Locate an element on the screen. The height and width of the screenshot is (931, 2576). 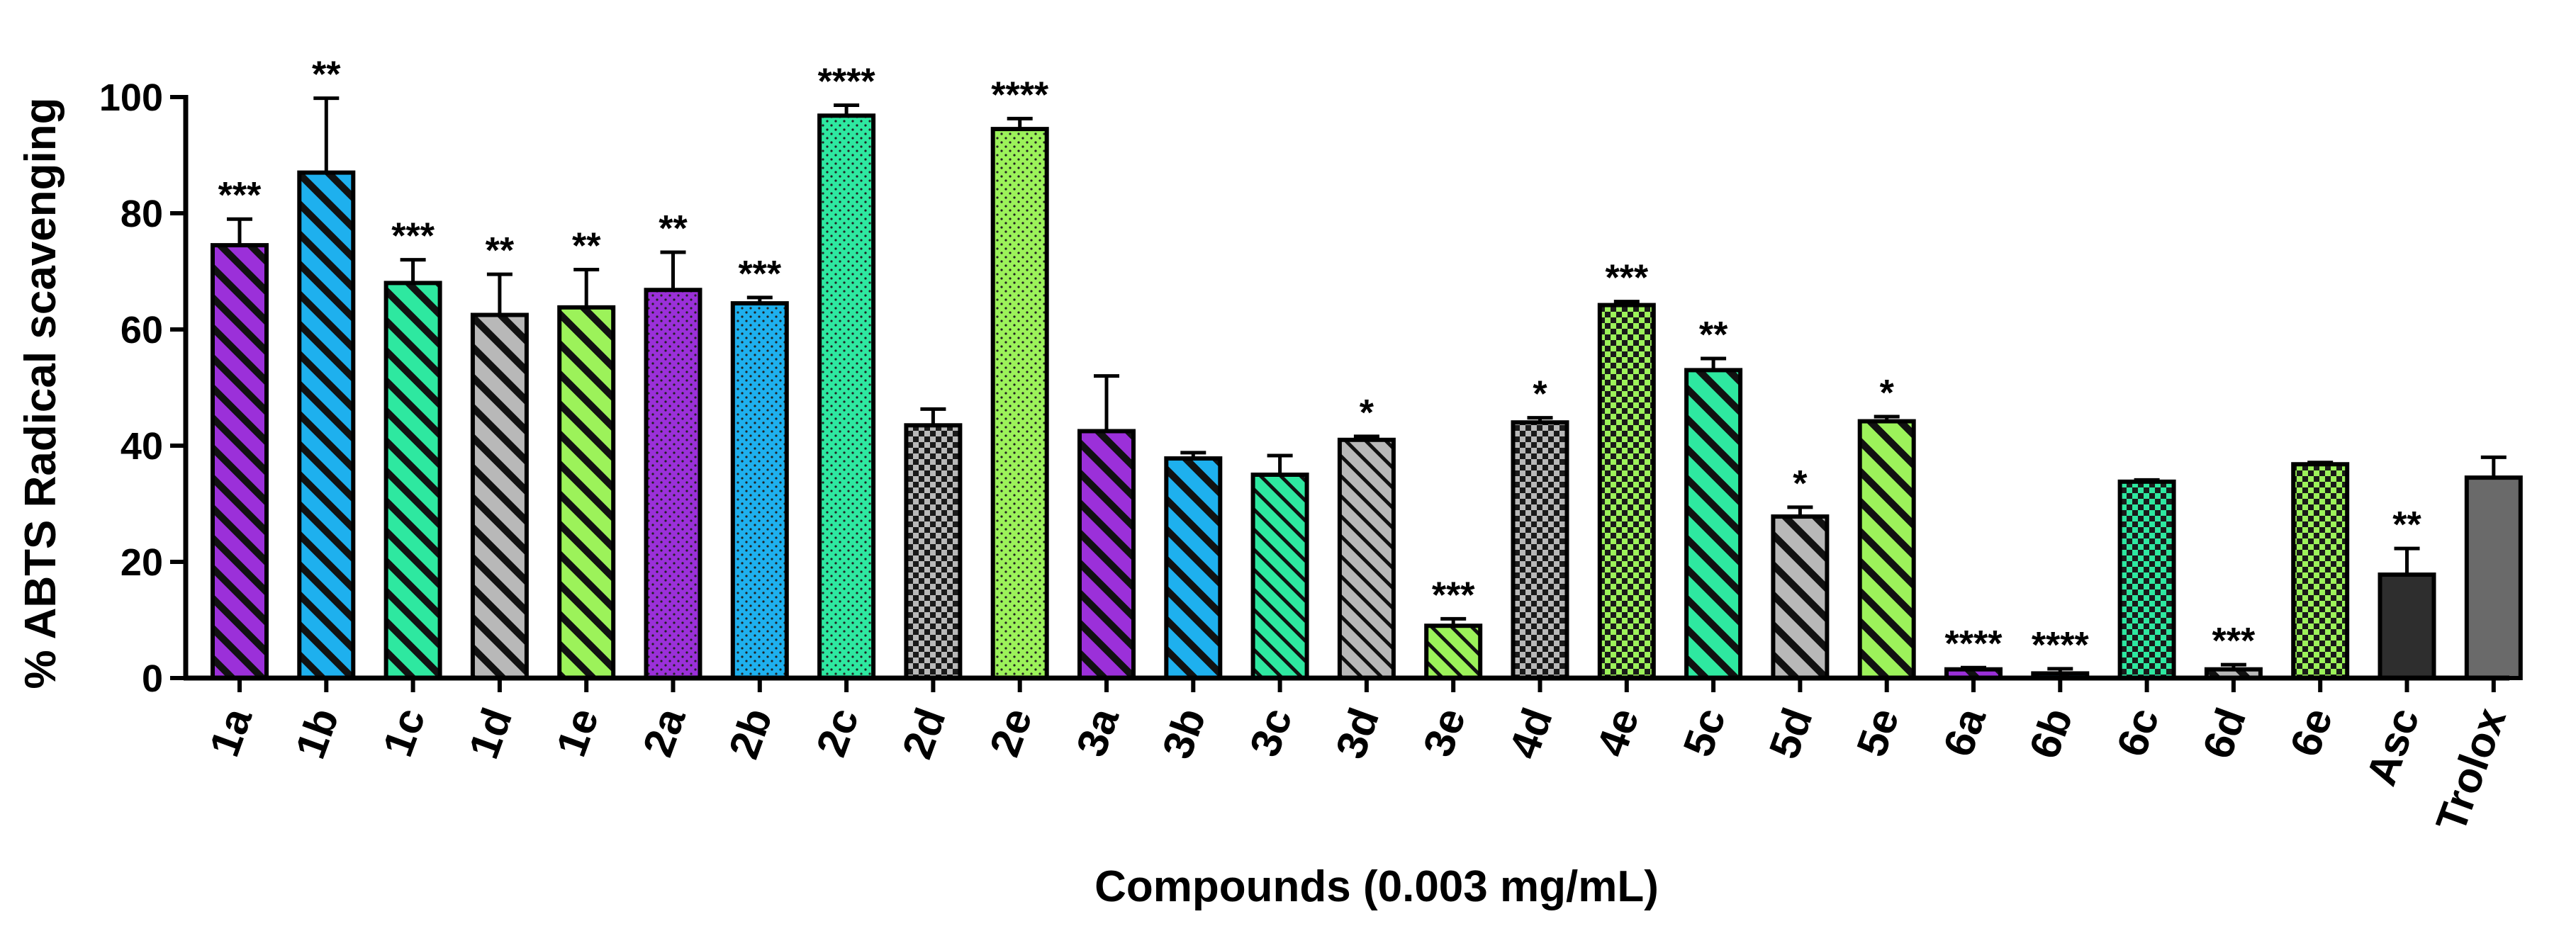
significance-2c: **** is located at coordinates (847, 81).